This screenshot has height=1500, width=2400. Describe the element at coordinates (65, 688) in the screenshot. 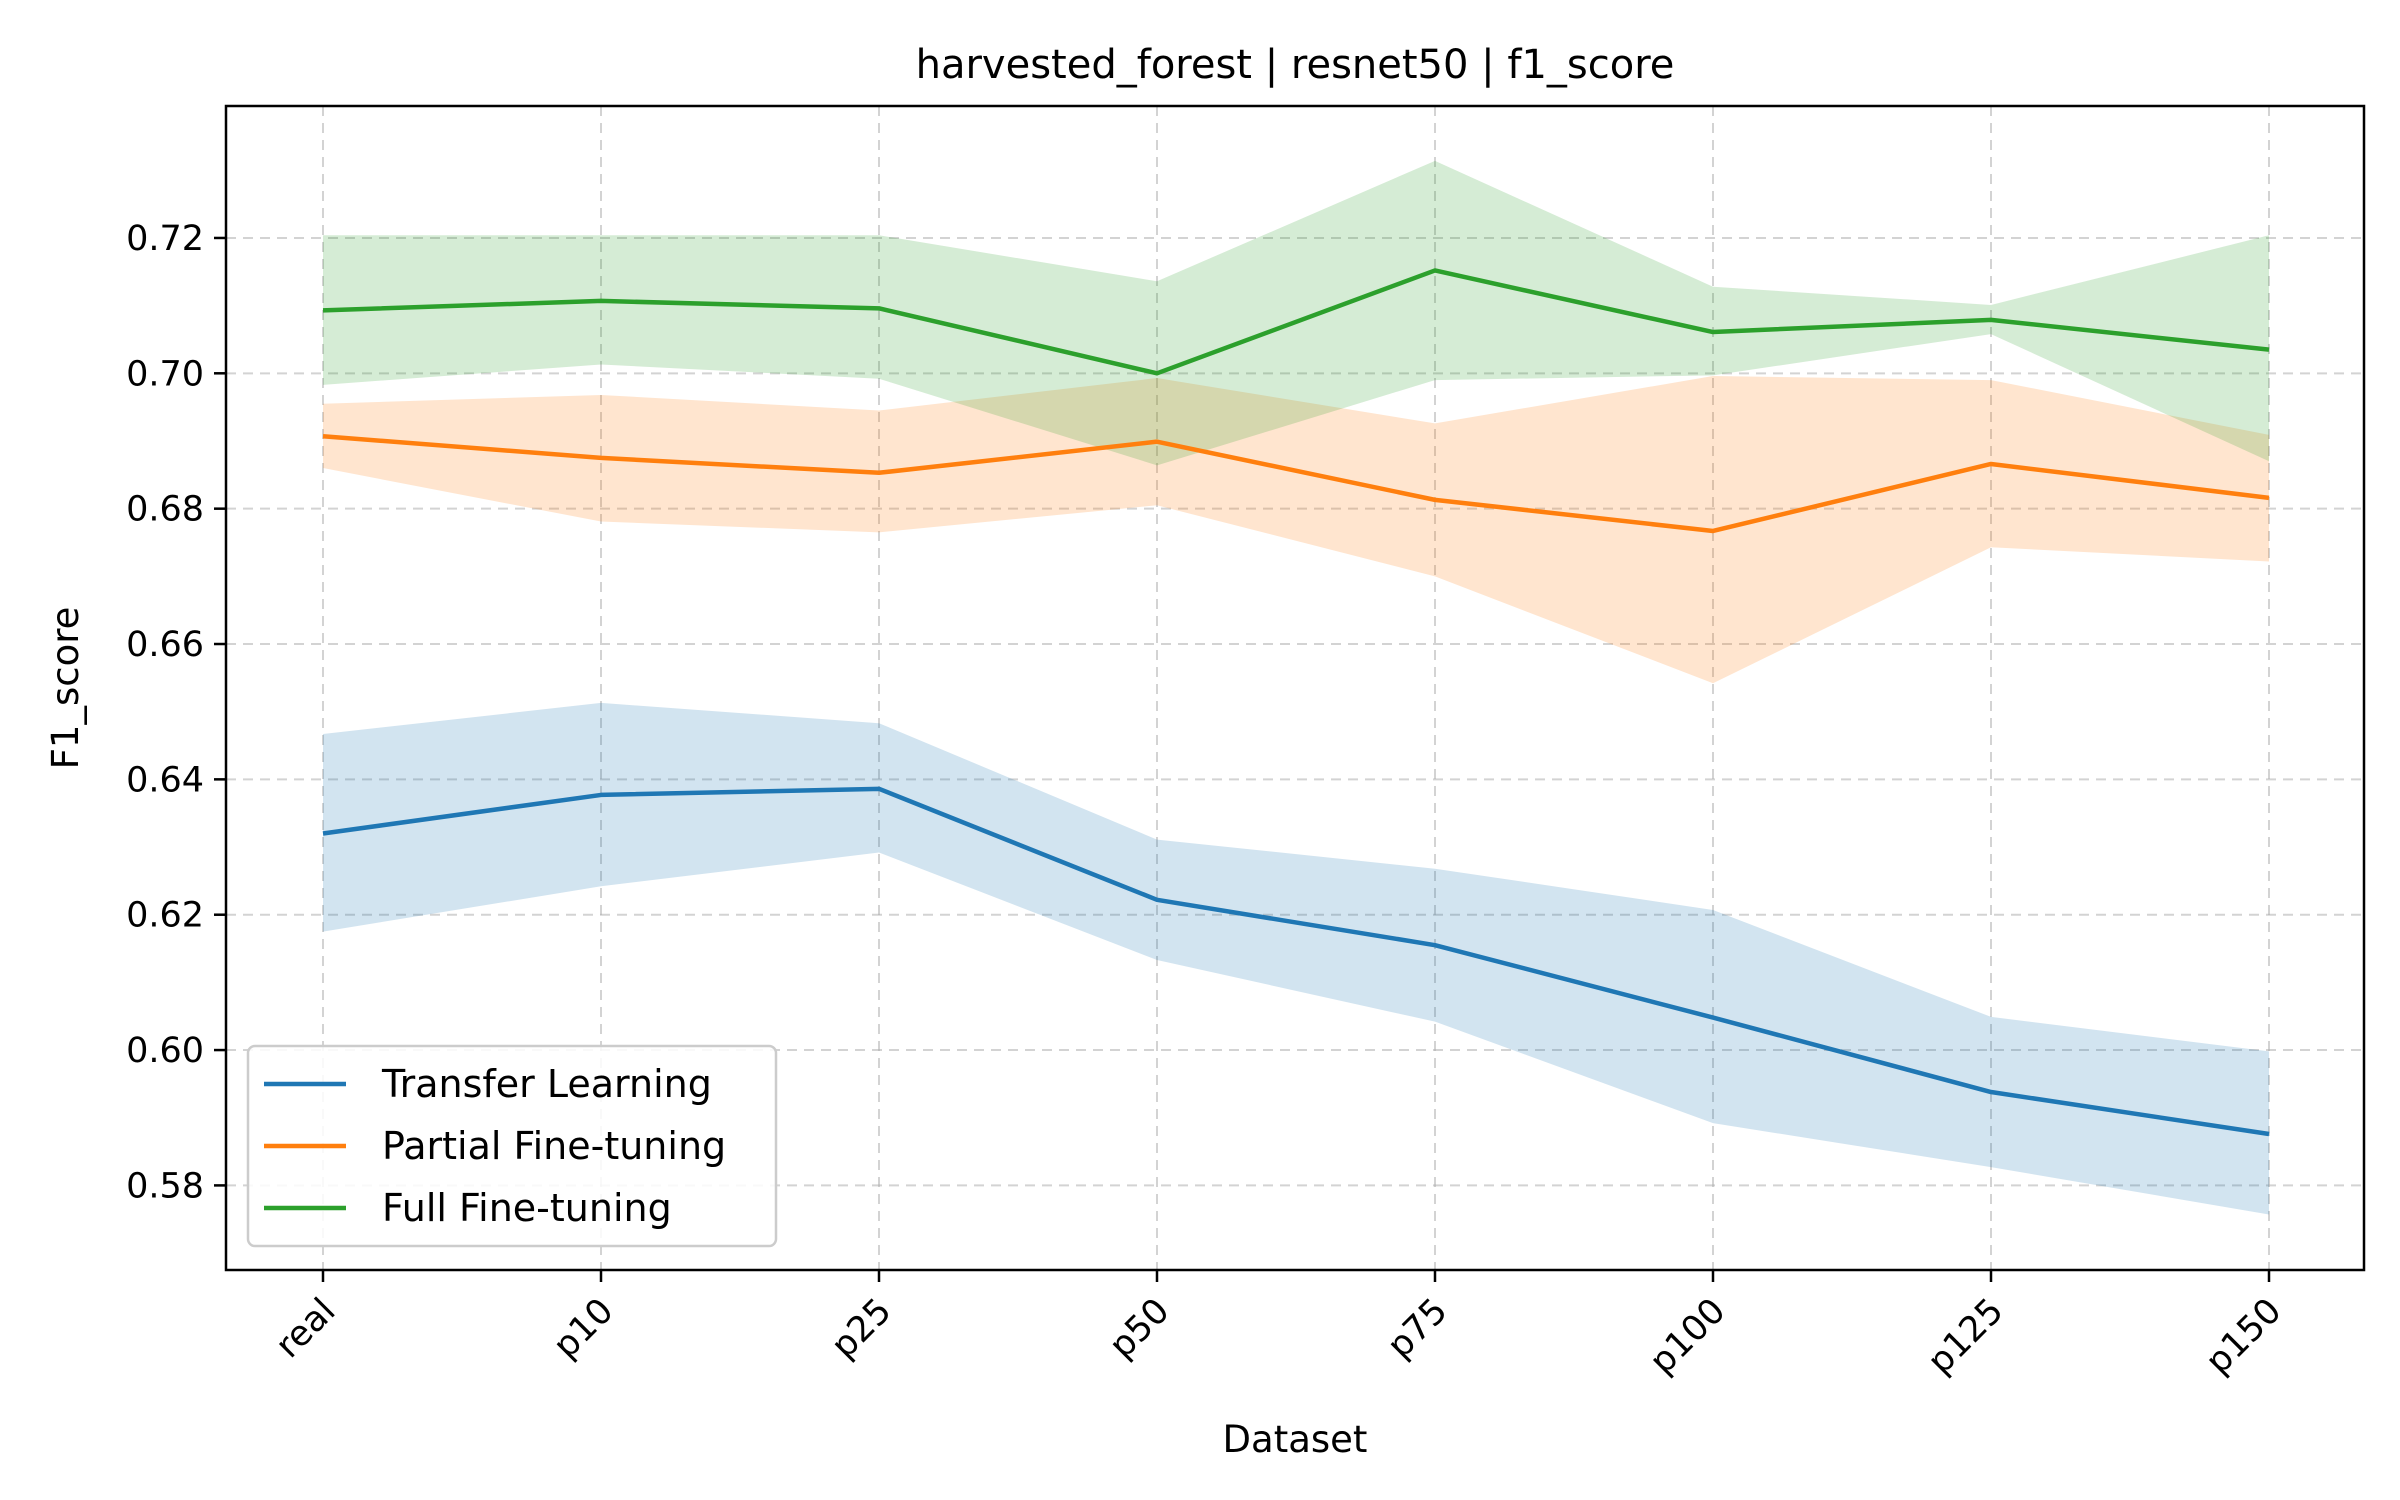

I see `y-axis-label: F1_score` at that location.